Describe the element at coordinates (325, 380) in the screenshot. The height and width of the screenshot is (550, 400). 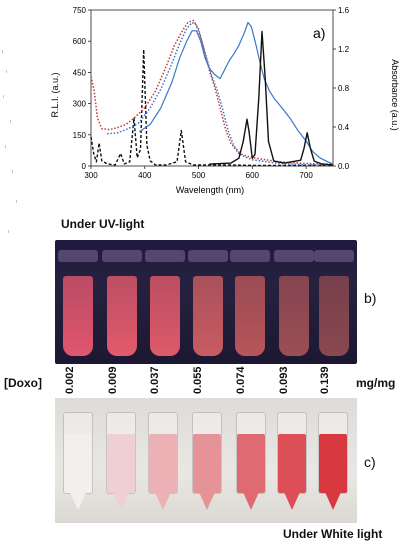
I see `concentration-value: 0.139` at that location.